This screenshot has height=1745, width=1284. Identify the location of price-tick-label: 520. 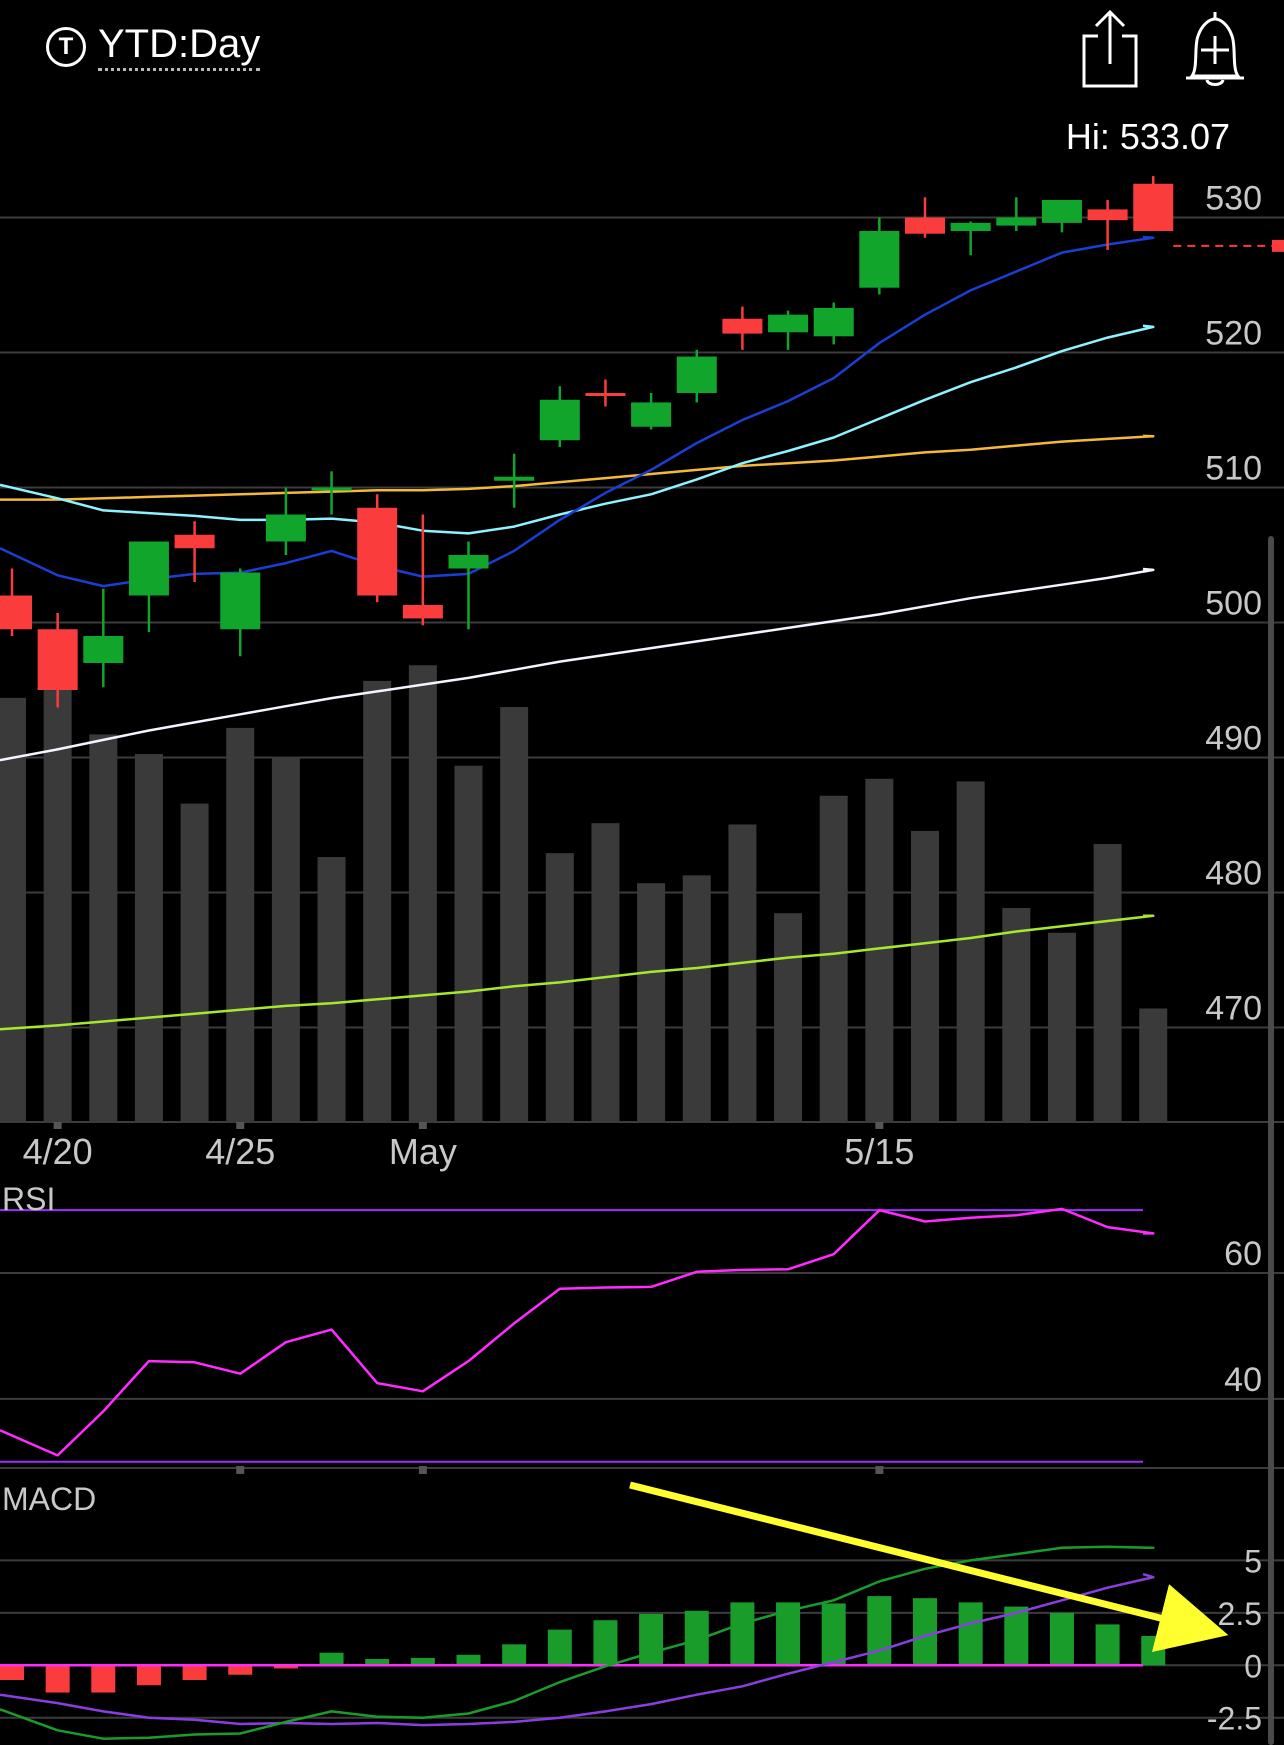
(1233, 334).